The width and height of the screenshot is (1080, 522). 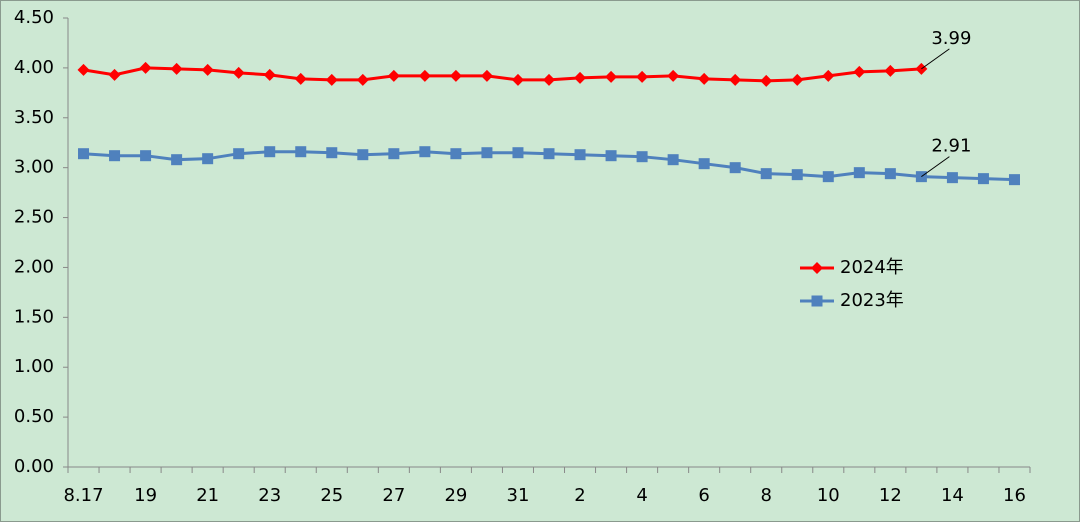 I want to click on y-tick-label: 2.00, so click(x=34, y=266).